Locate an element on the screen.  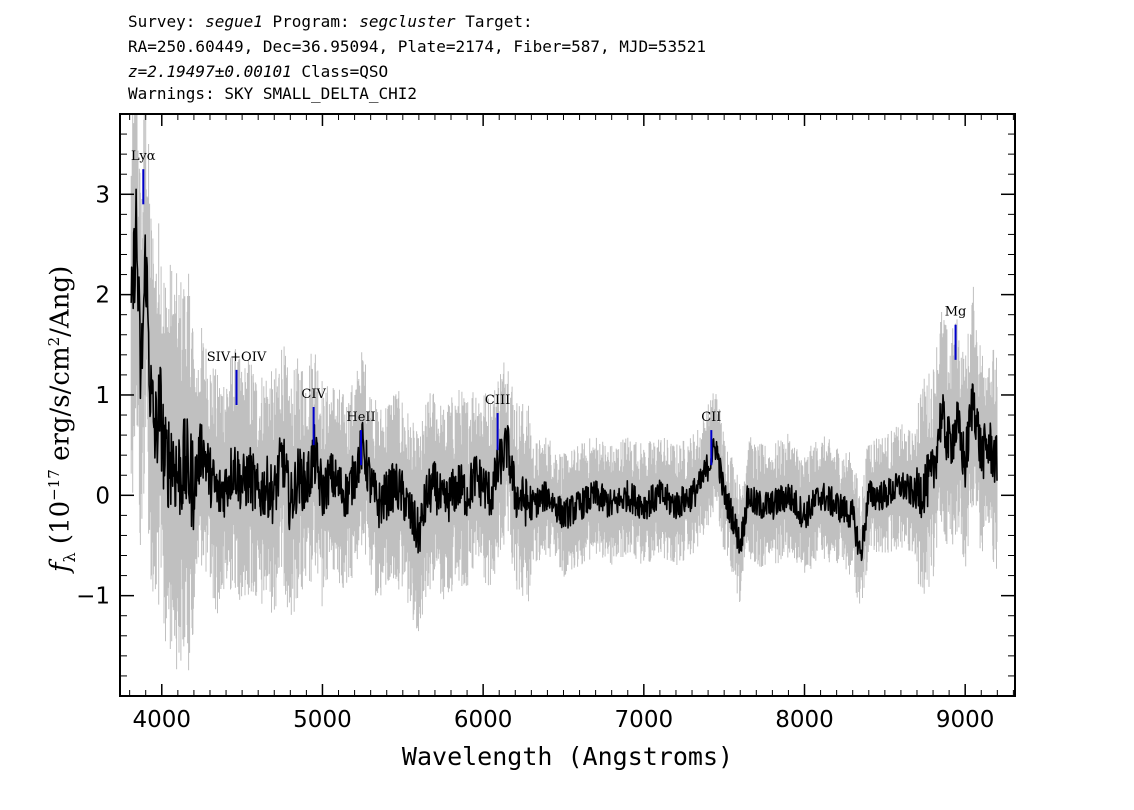
header-line-warnings: Warnings: SKY SMALL_DELTA_CHI2 is located at coordinates (272, 93).